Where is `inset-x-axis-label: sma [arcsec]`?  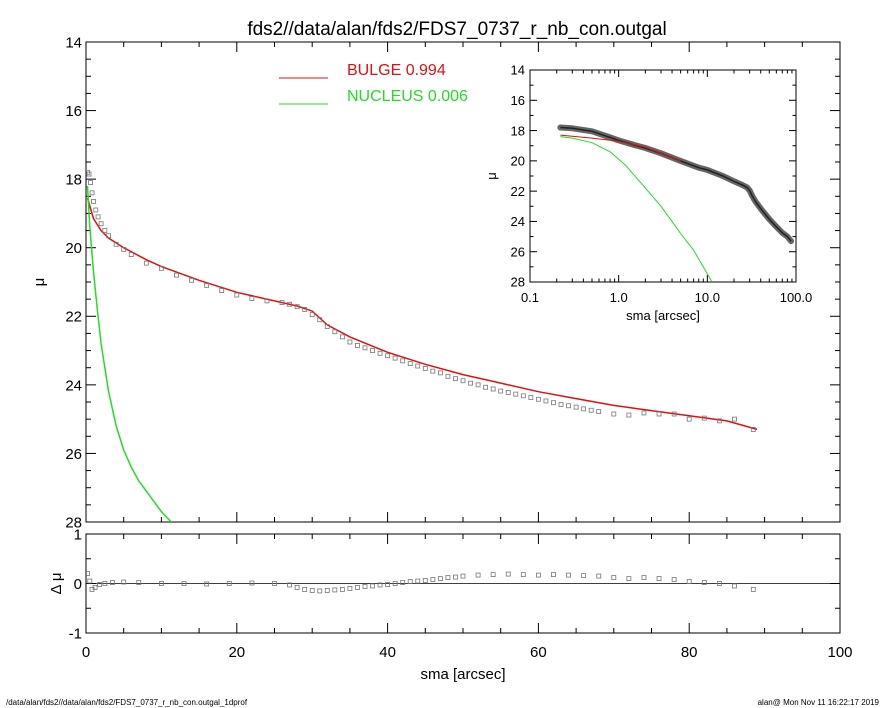 inset-x-axis-label: sma [arcsec] is located at coordinates (663, 315).